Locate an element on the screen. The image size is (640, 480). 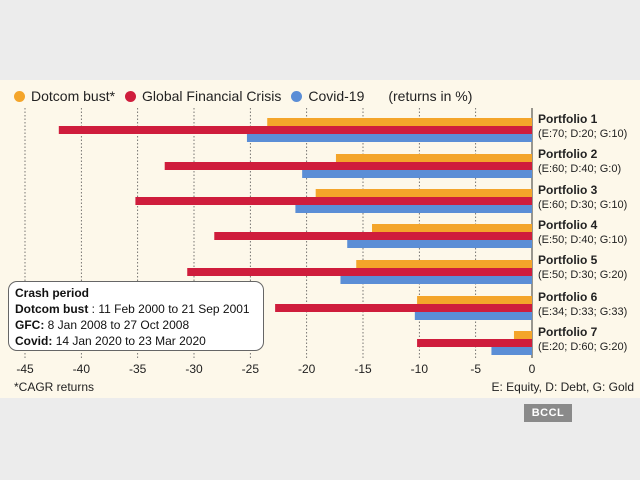
crash-row-label: Covid: is located at coordinates (34, 341).